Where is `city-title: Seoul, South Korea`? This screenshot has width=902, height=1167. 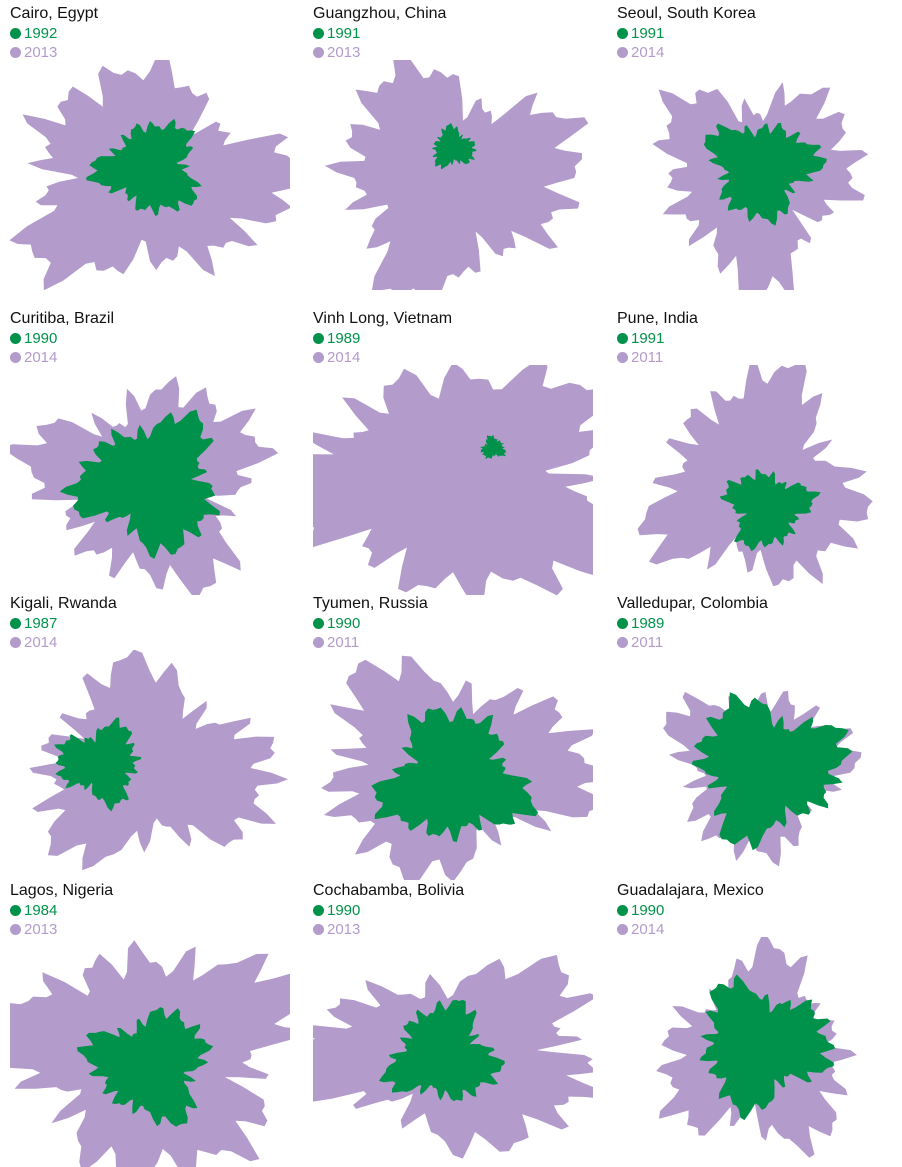 city-title: Seoul, South Korea is located at coordinates (686, 13).